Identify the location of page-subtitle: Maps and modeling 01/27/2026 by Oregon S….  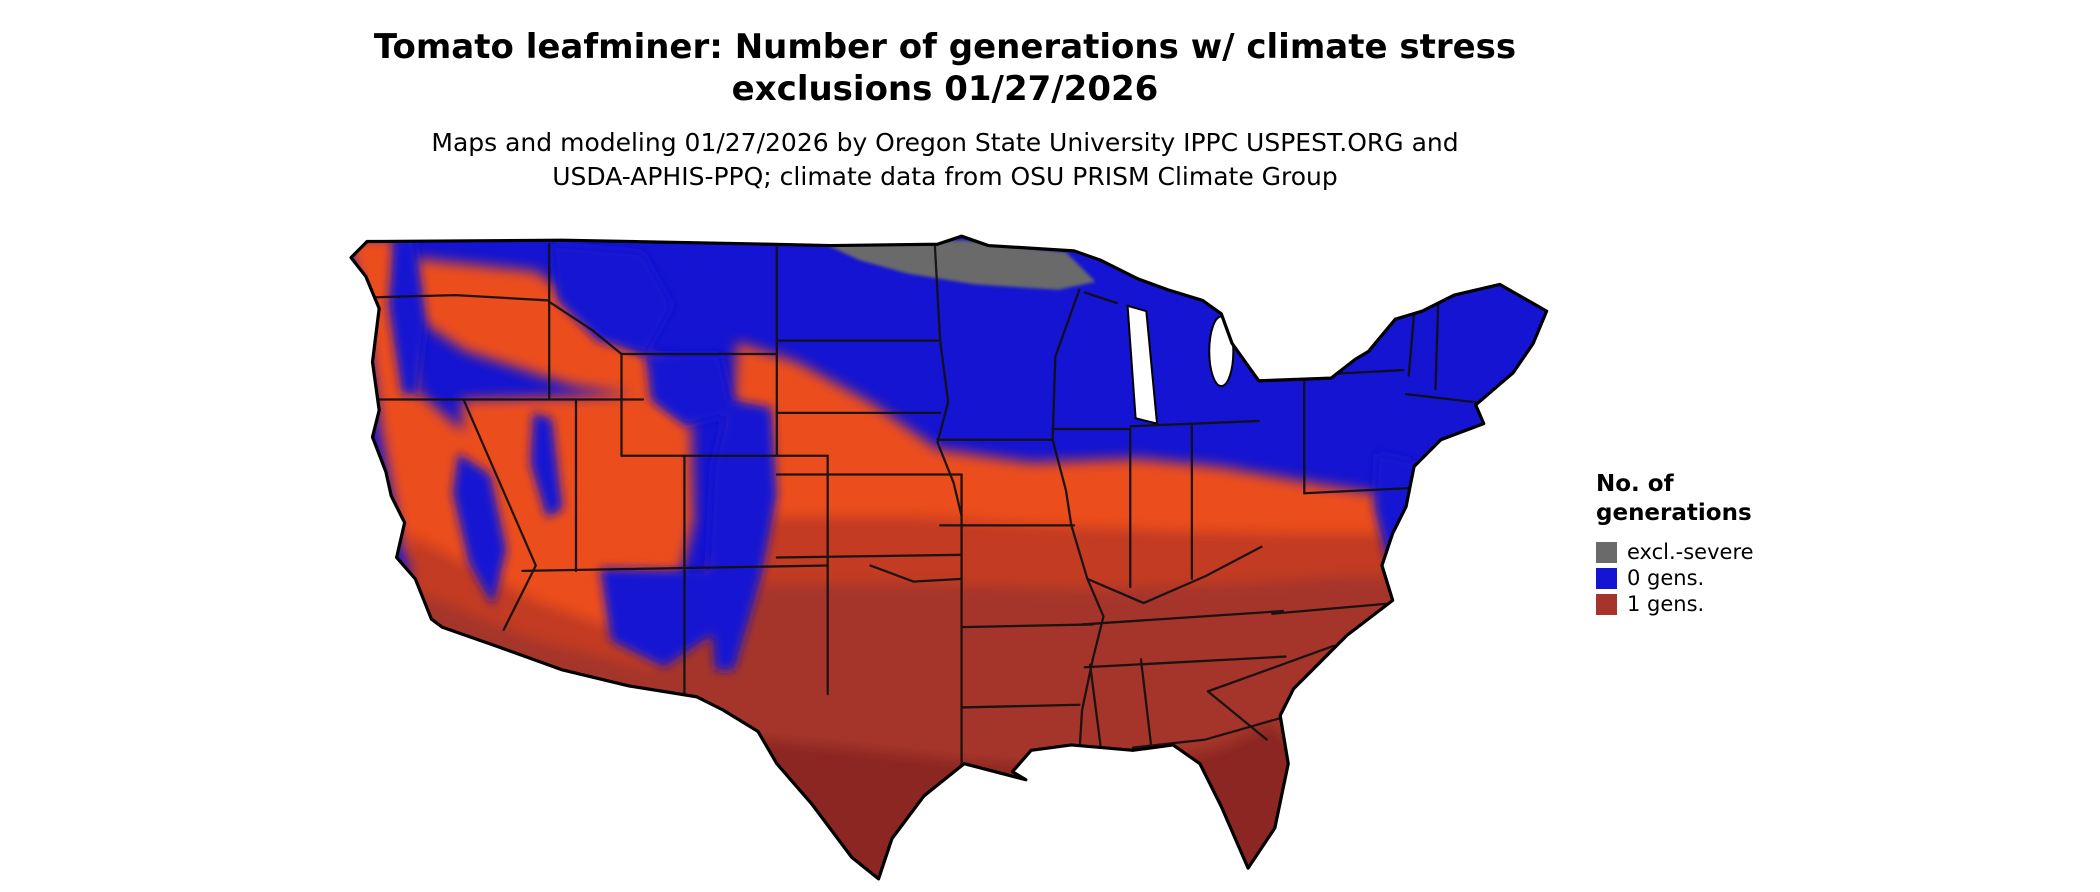
(945, 160).